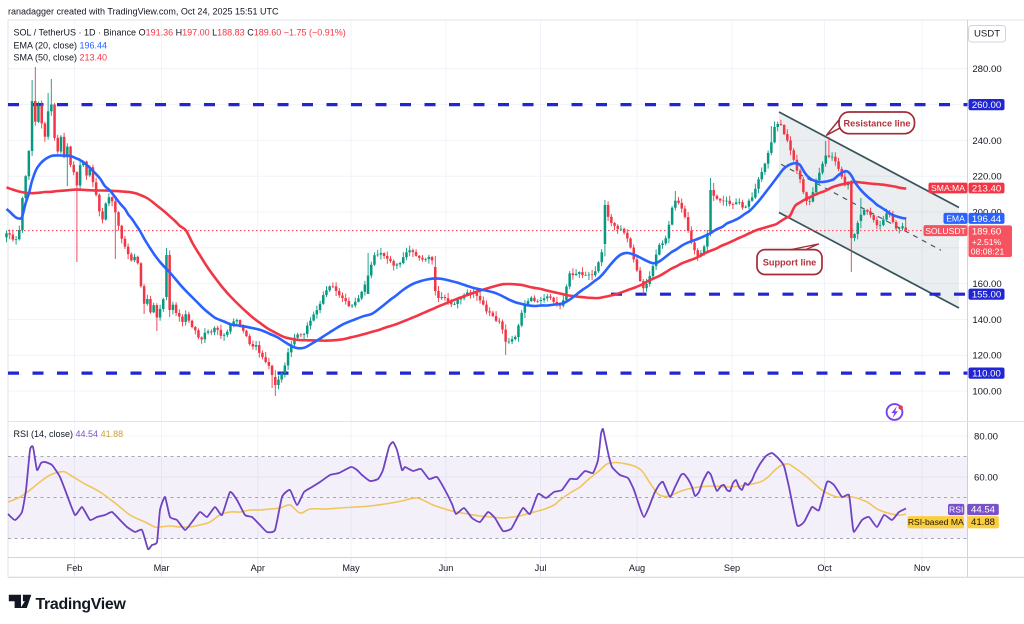 The height and width of the screenshot is (624, 1024). I want to click on svg-text: 41.88, so click(983, 522).